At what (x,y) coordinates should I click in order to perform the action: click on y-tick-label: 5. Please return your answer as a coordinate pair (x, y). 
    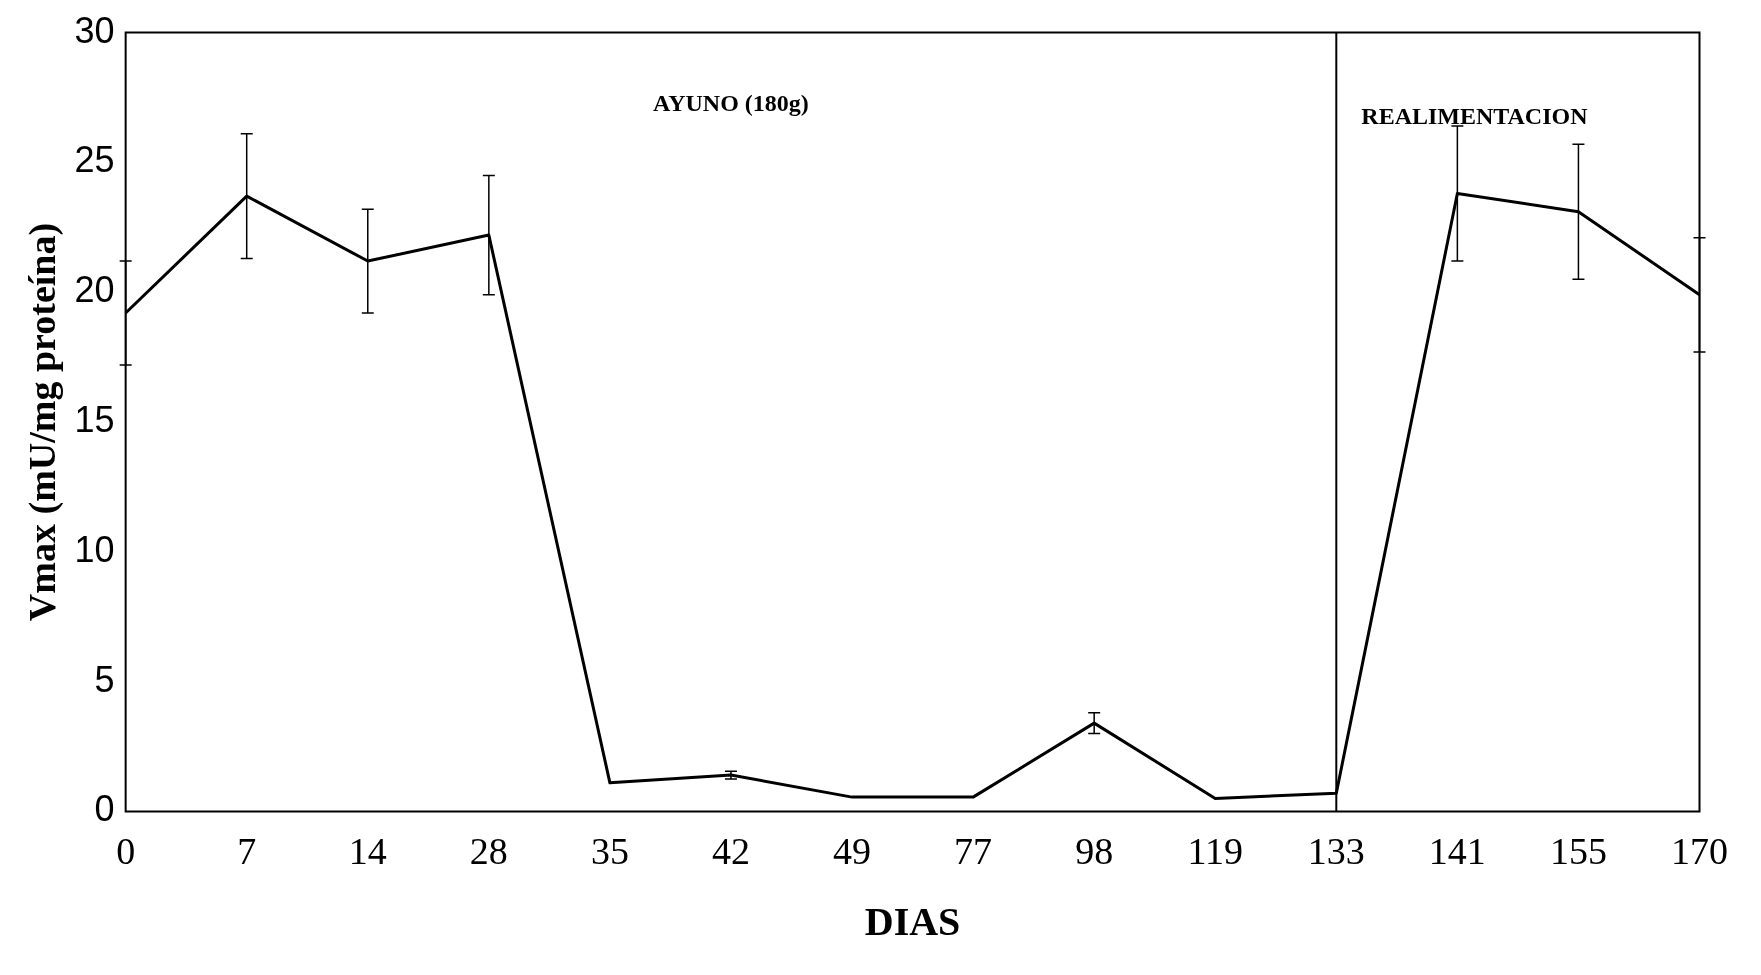
    Looking at the image, I should click on (104, 679).